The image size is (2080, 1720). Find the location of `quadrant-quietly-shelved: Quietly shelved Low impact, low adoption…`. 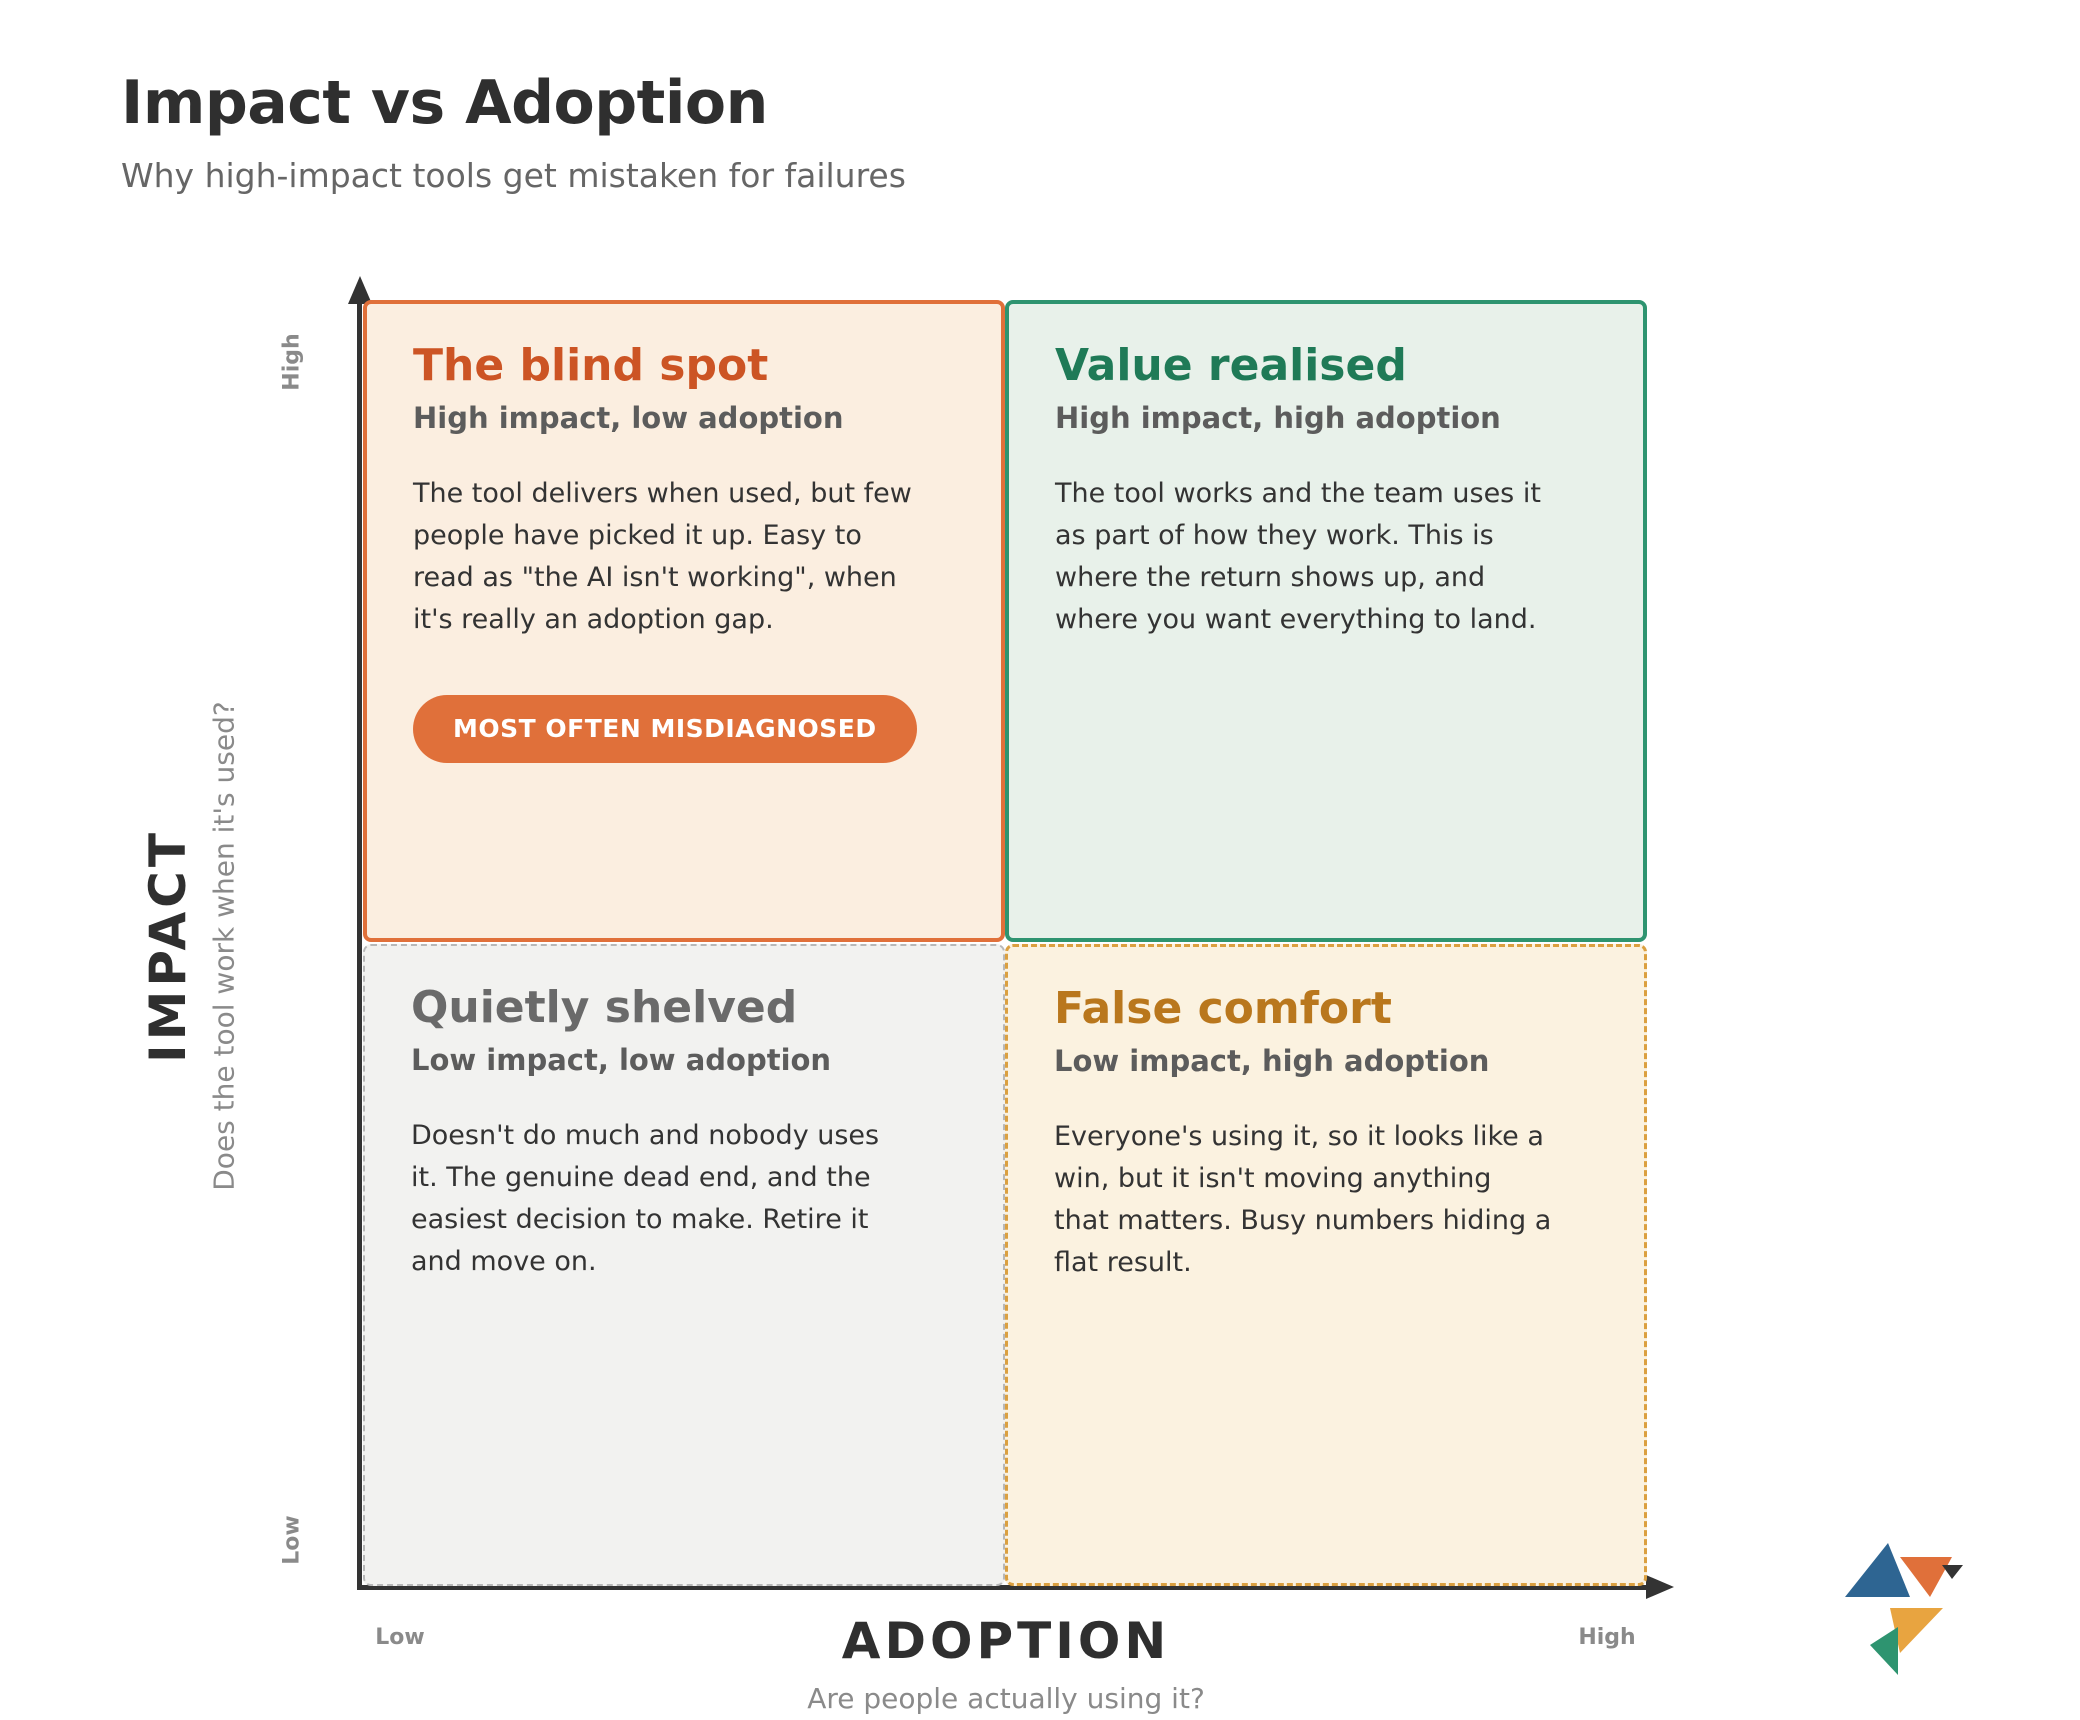

quadrant-quietly-shelved: Quietly shelved Low impact, low adoption… is located at coordinates (684, 1265).